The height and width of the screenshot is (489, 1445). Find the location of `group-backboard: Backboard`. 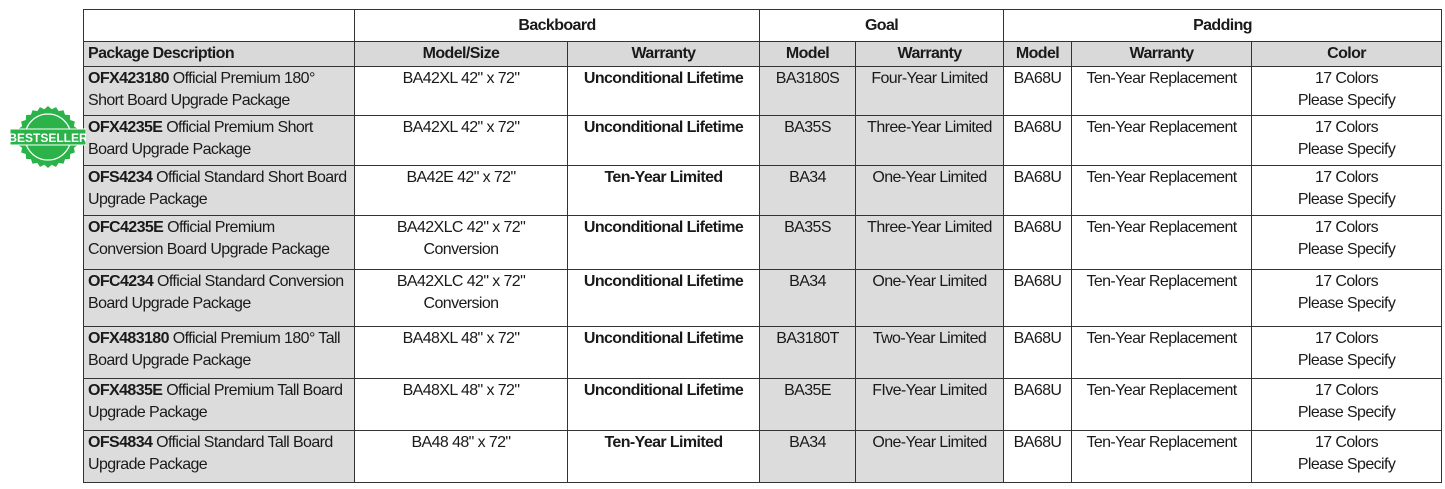

group-backboard: Backboard is located at coordinates (557, 25).